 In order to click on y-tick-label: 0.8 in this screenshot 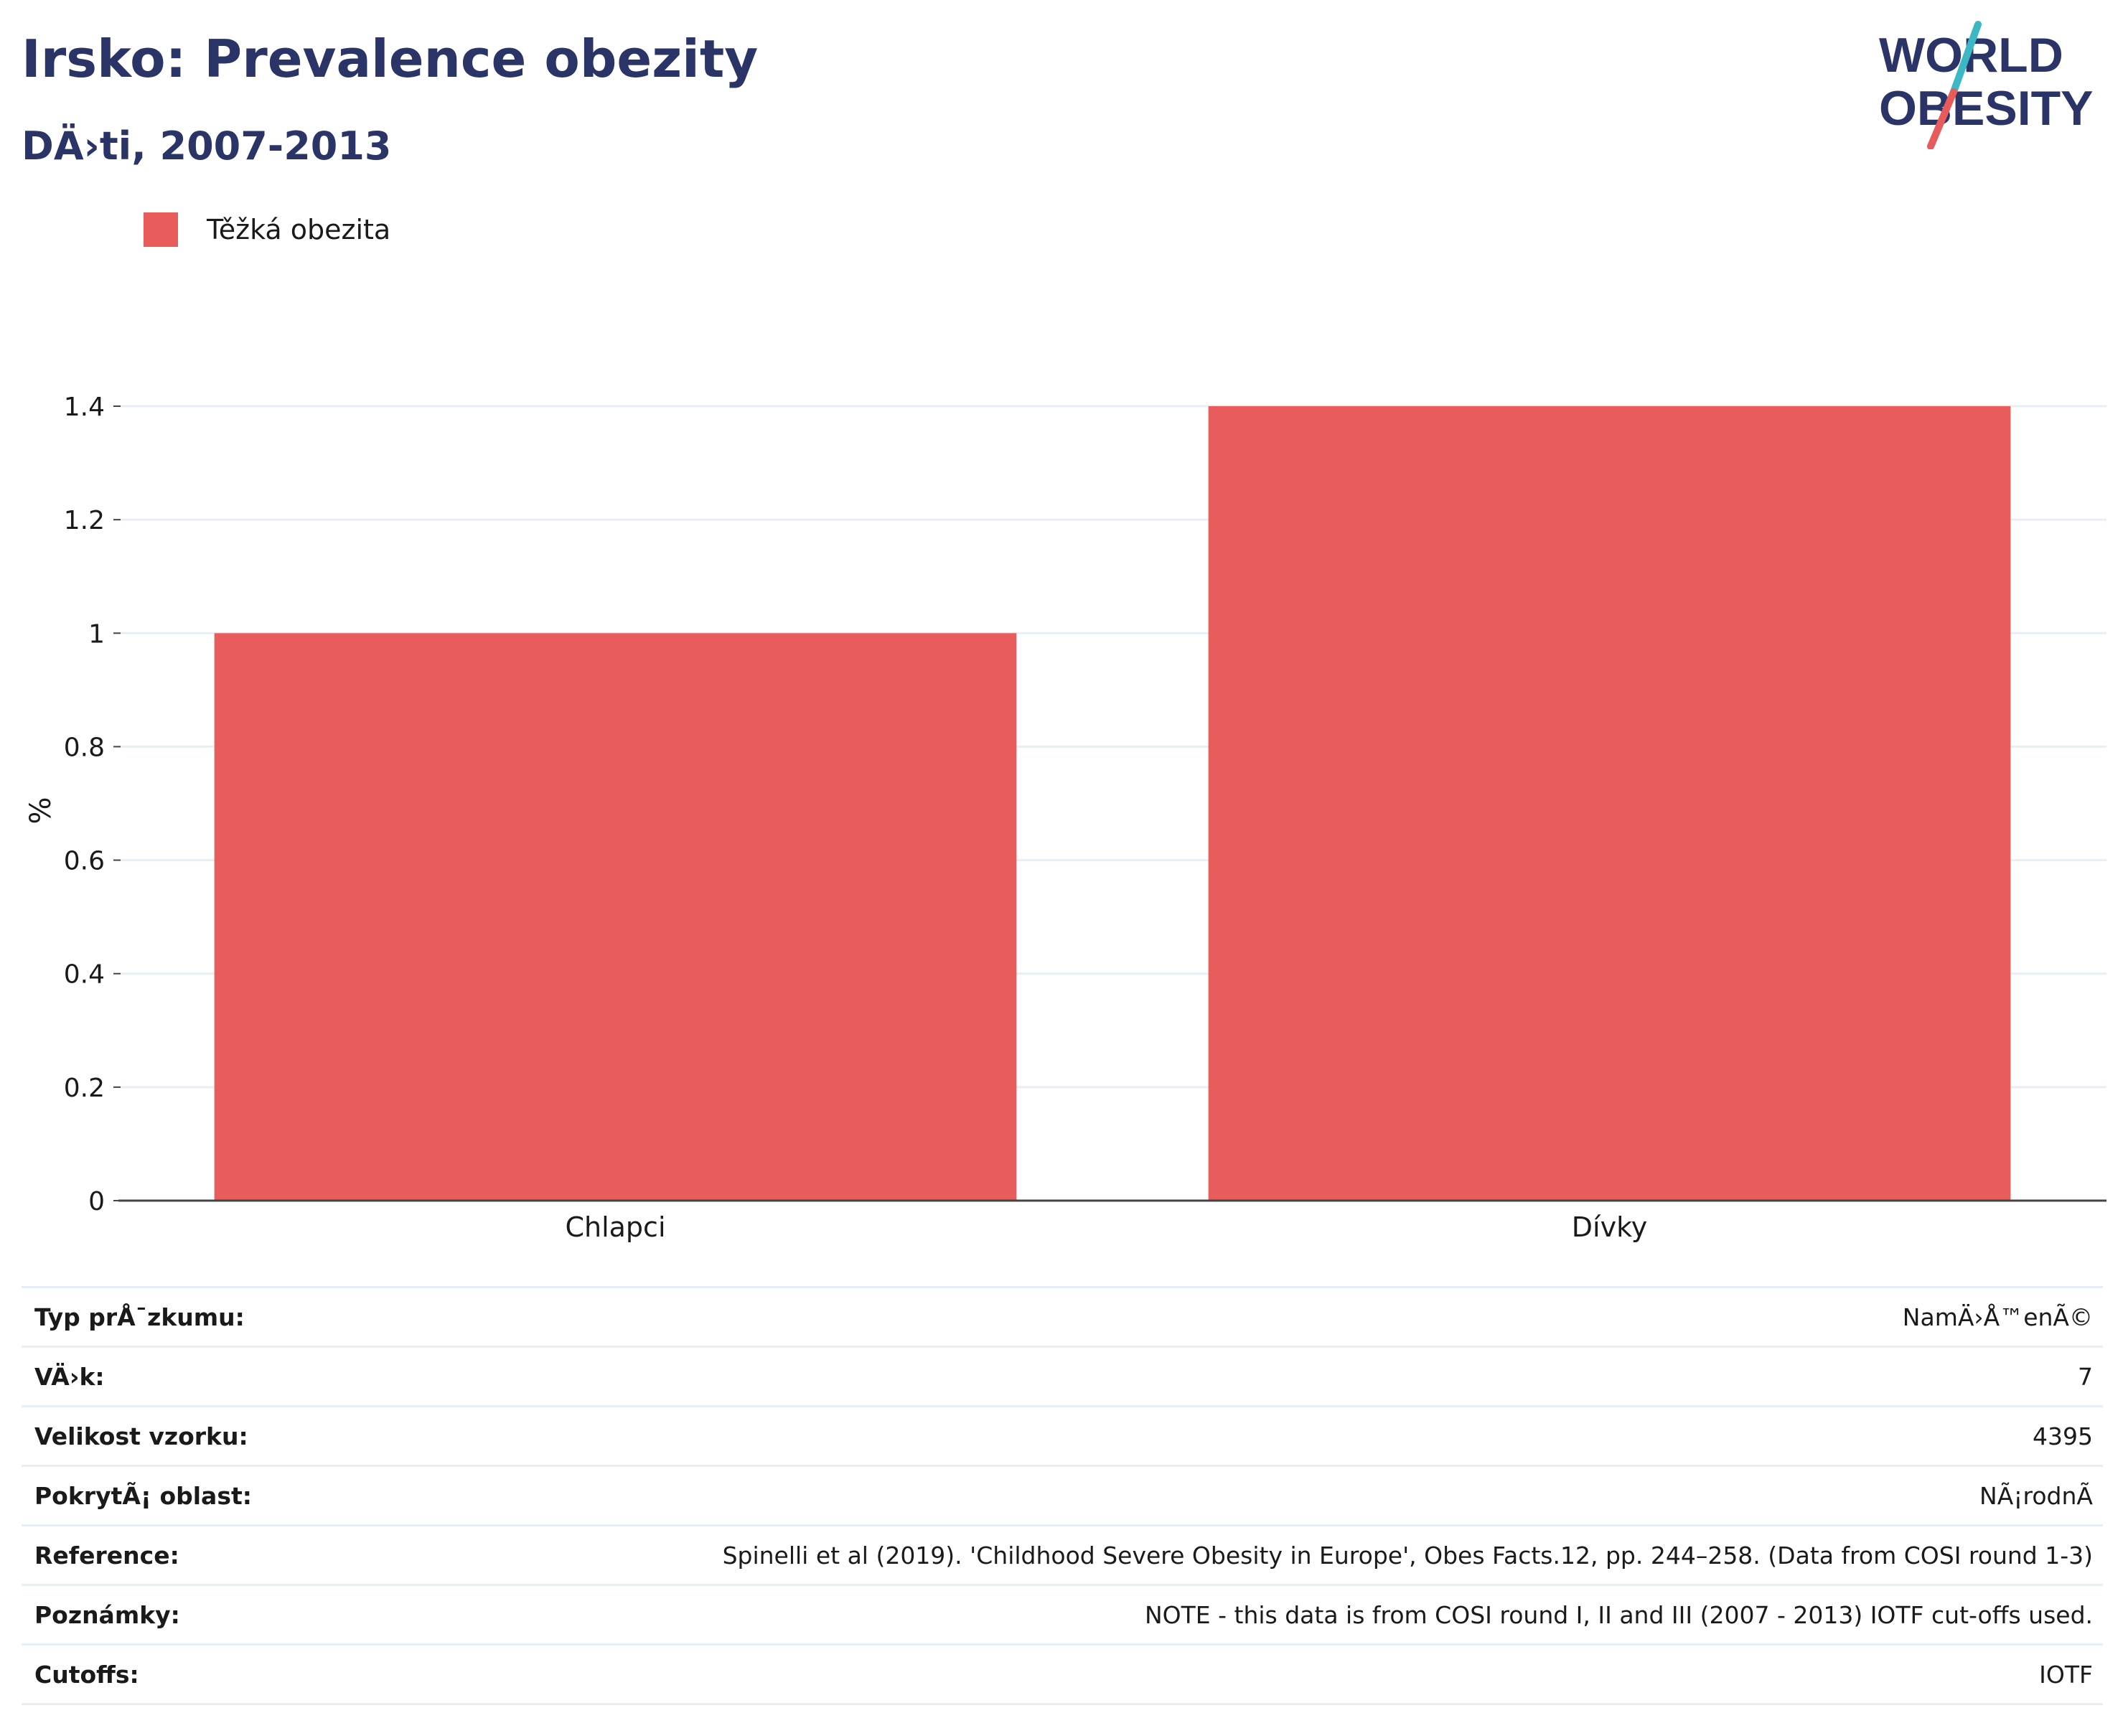, I will do `click(84, 747)`.